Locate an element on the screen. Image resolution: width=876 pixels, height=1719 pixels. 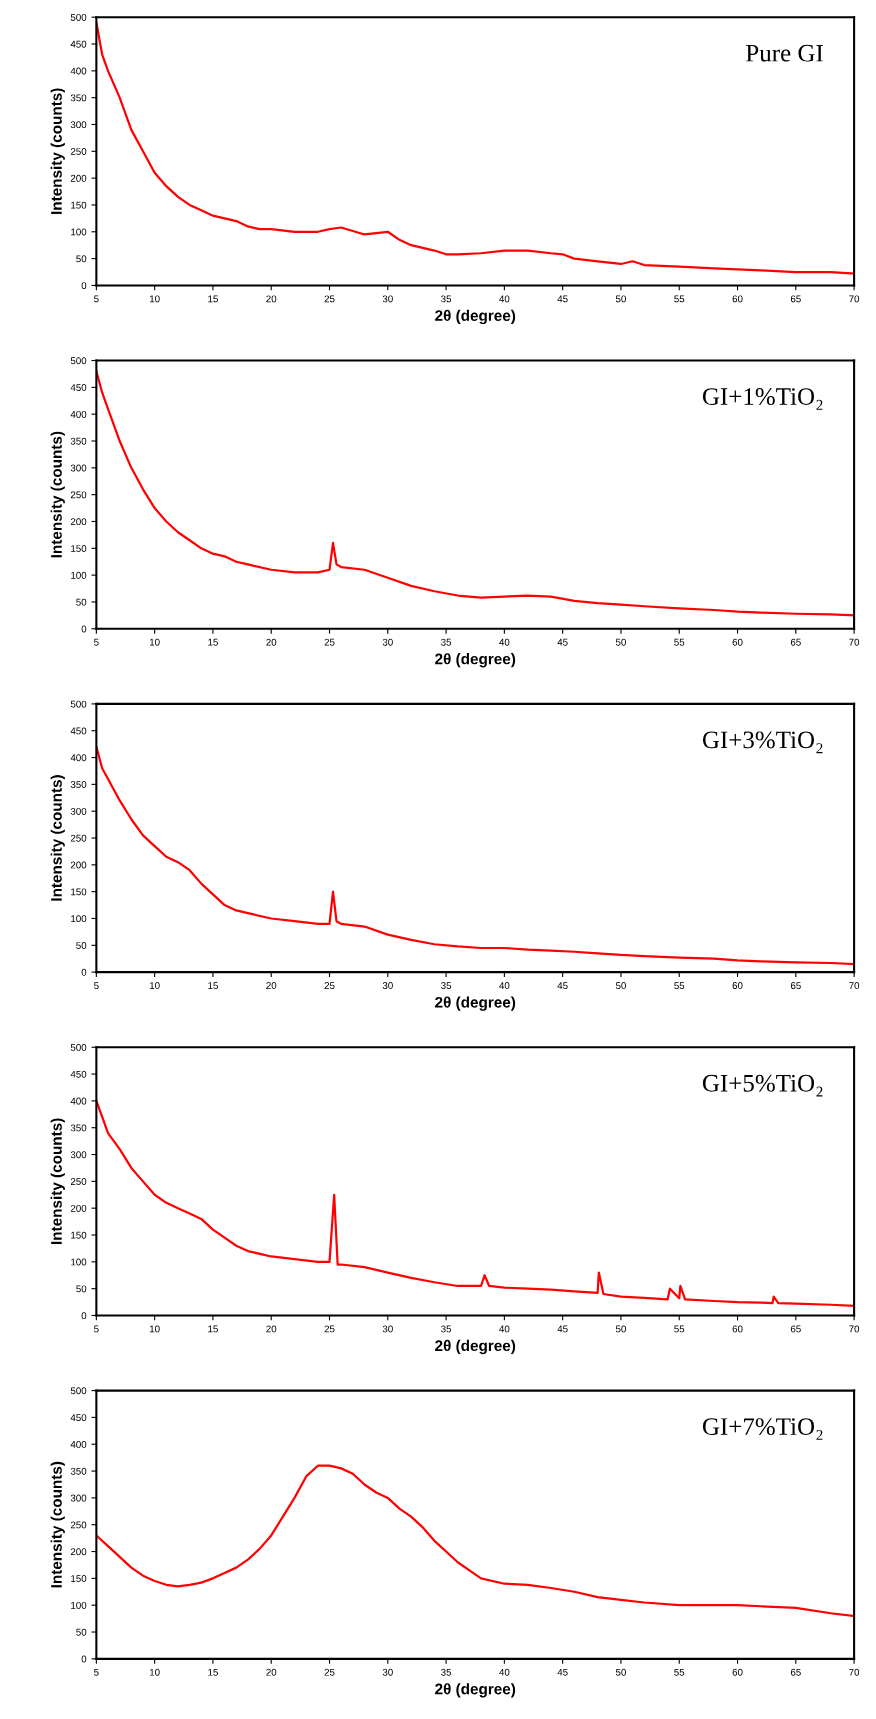
text: GI+5%TiO₂ is located at coordinates (762, 1085).